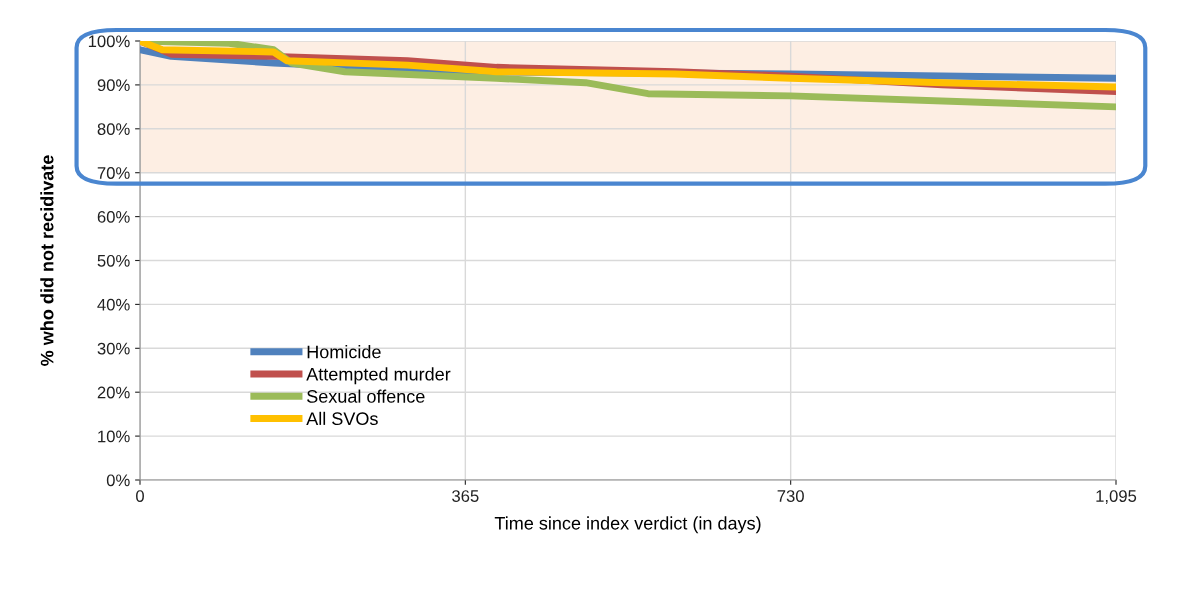 The height and width of the screenshot is (591, 1200). I want to click on legend-label: Attempted murder, so click(378, 376).